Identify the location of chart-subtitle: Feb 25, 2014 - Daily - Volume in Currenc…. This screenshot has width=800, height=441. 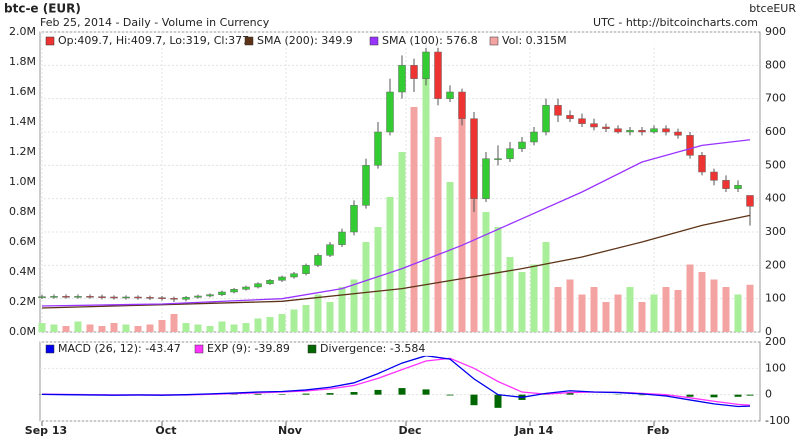
(155, 22).